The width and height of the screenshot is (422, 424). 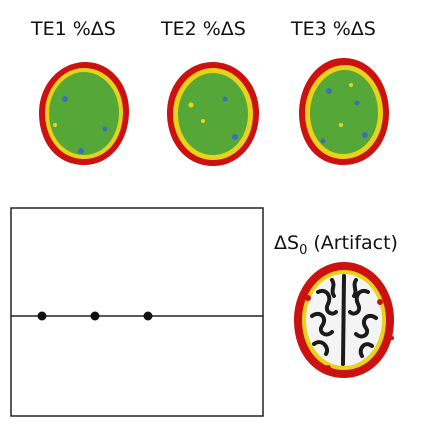 What do you see at coordinates (333, 29) in the screenshot?
I see `te3-label: TE3 %ΔS` at bounding box center [333, 29].